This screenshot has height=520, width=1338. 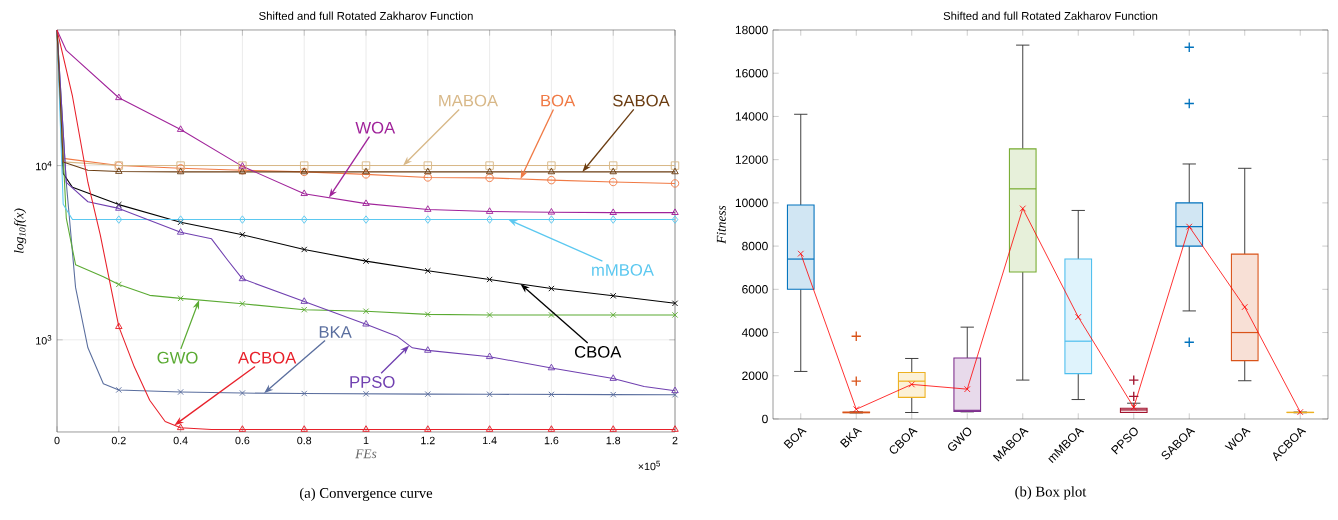 I want to click on x-tick-label: BKA, so click(x=851, y=438).